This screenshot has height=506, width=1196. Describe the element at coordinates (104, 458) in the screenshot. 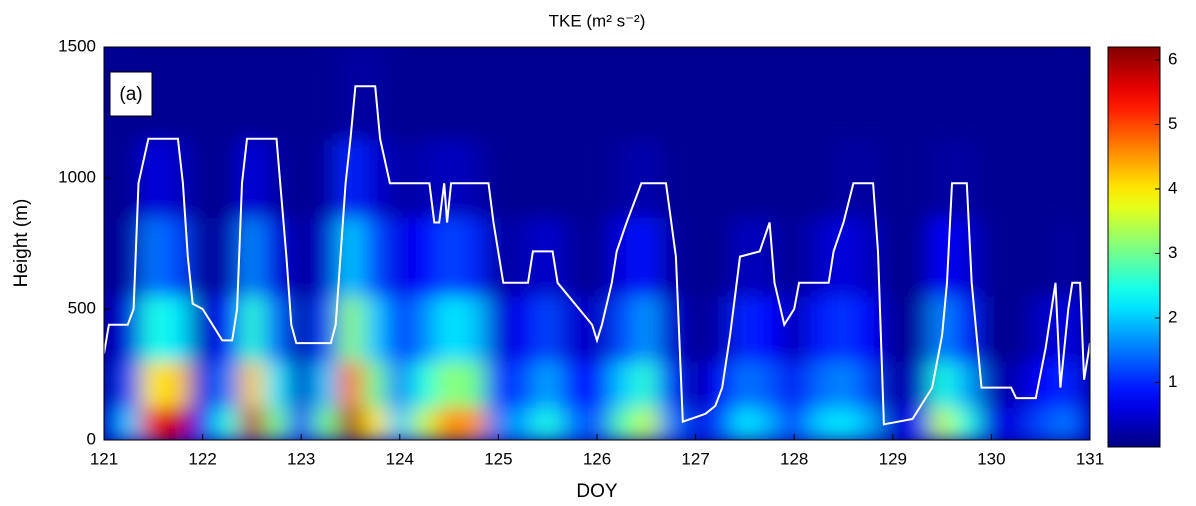

I see `x-tick-label: 121` at that location.